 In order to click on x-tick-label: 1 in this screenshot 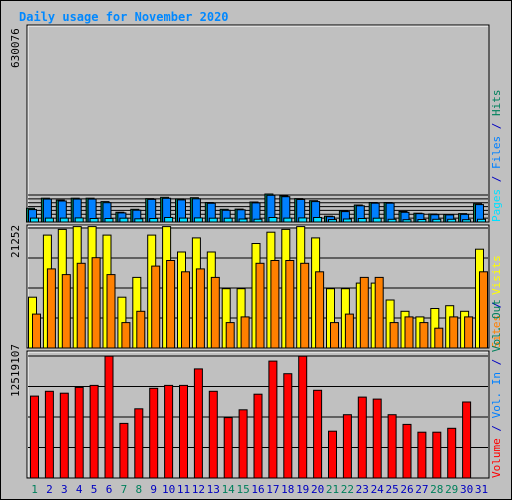, I will do `click(34, 489)`.